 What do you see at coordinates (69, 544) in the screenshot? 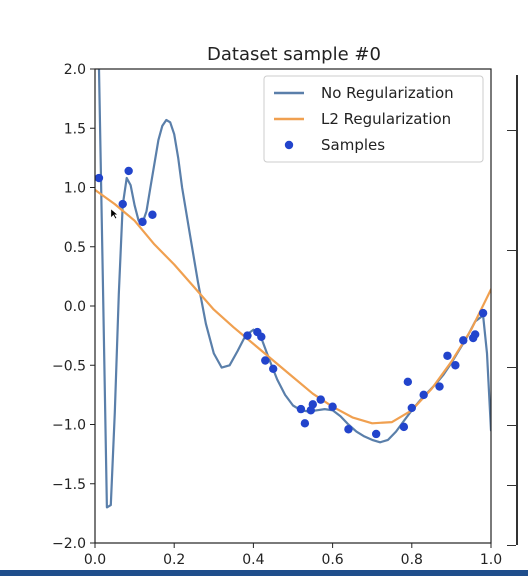
I see `y-tick-label: −2.0` at bounding box center [69, 544].